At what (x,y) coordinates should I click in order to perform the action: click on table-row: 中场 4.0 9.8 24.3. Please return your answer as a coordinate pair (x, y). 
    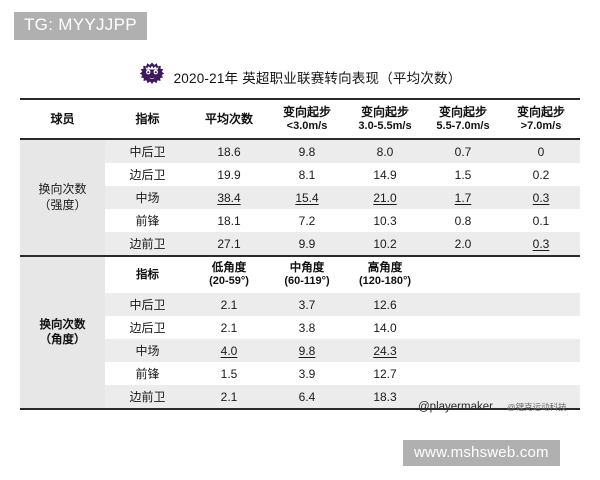
    Looking at the image, I should click on (300, 350).